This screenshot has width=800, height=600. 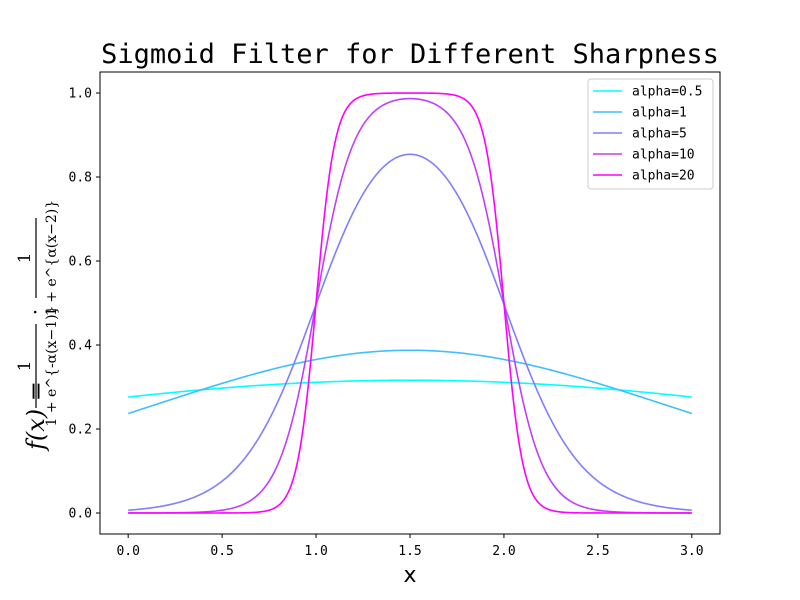 What do you see at coordinates (80, 178) in the screenshot?
I see `y-tick-label: 0.8` at bounding box center [80, 178].